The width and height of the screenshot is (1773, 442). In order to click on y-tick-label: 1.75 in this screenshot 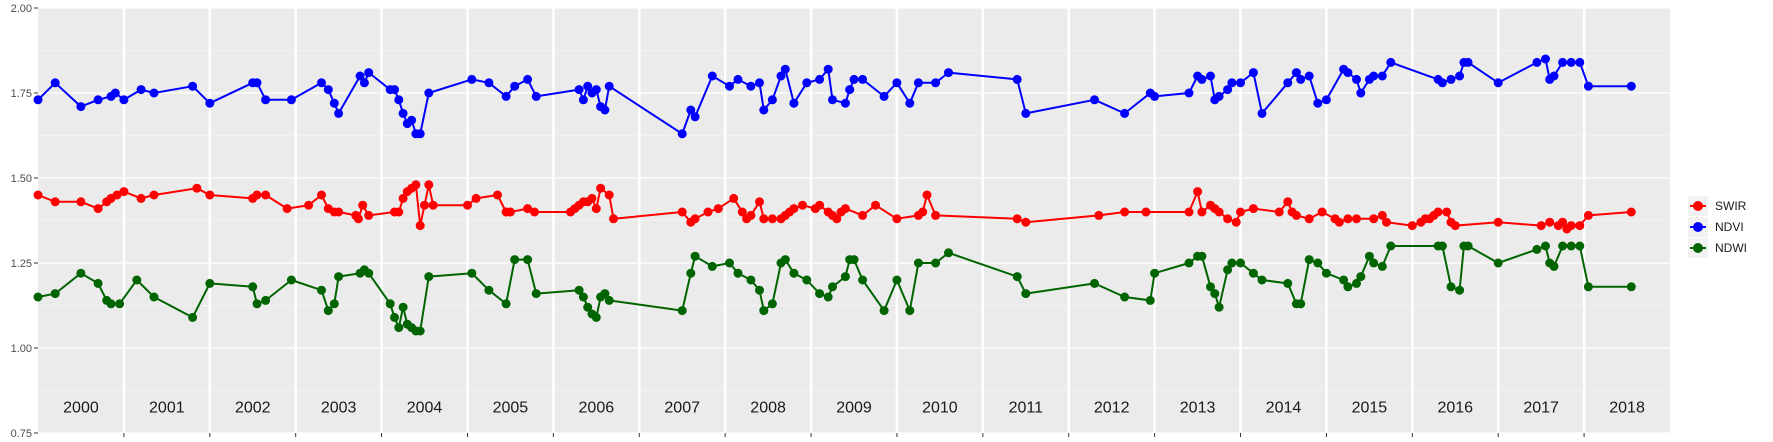, I will do `click(21, 94)`.